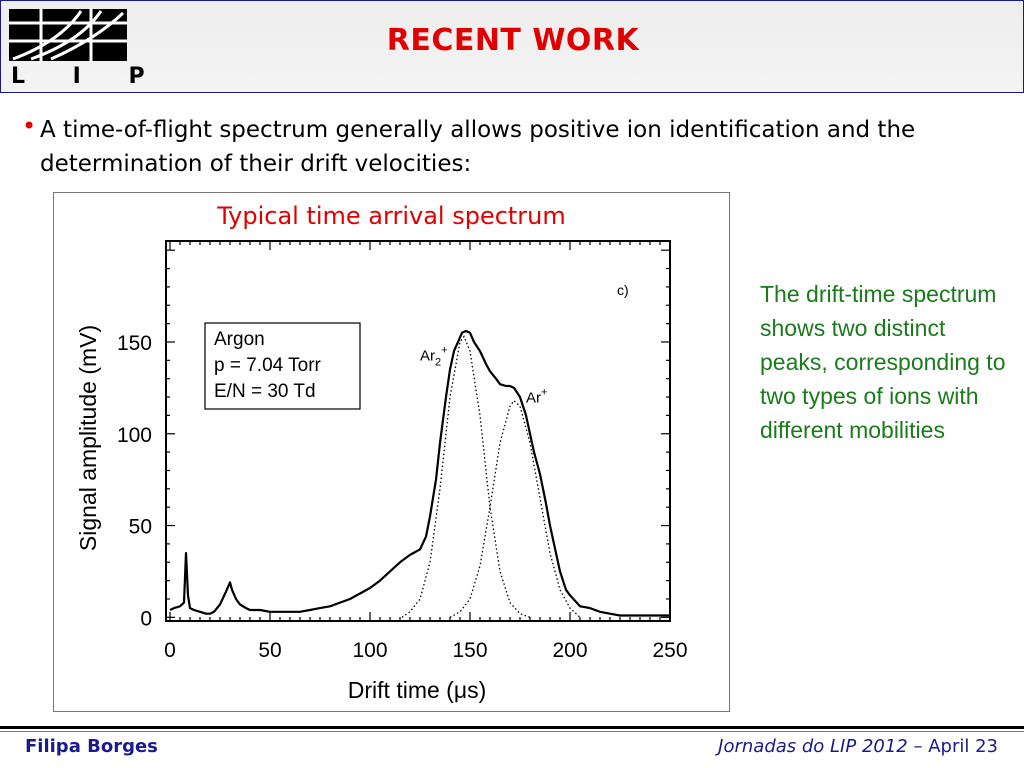  I want to click on peak-label-0: Ar2+, so click(434, 356).